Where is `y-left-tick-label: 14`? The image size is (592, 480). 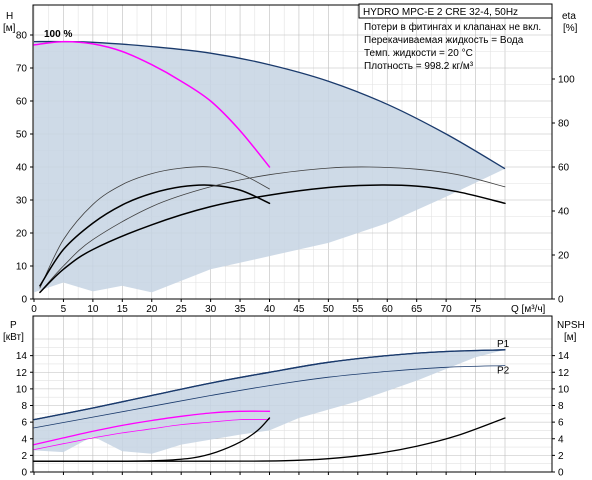
y-left-tick-label: 14 is located at coordinates (22, 356).